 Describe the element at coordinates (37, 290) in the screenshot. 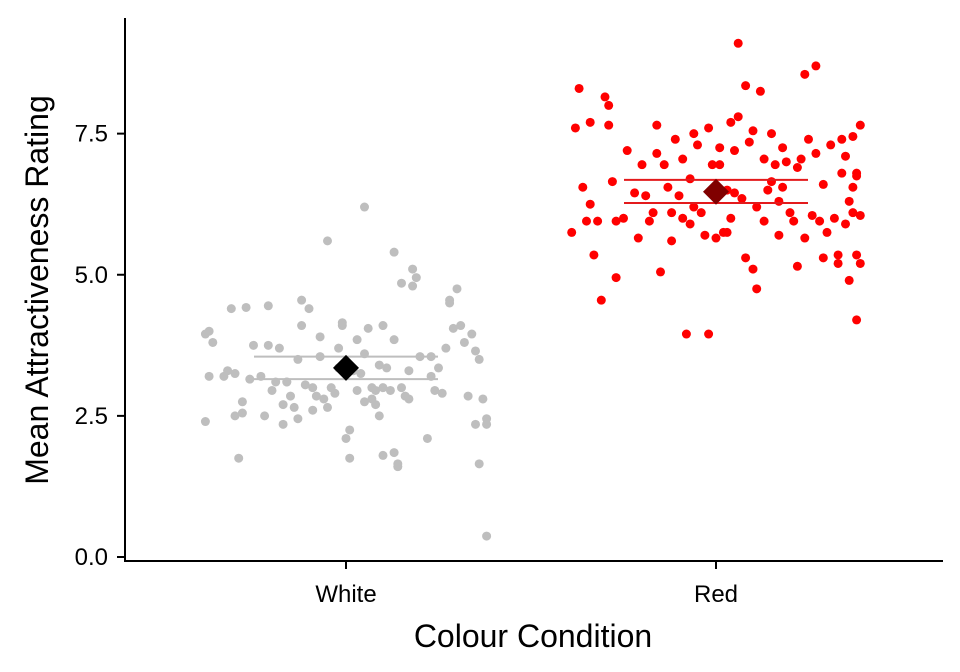

I see `y-axis-title: Mean Attractiveness Rating` at that location.